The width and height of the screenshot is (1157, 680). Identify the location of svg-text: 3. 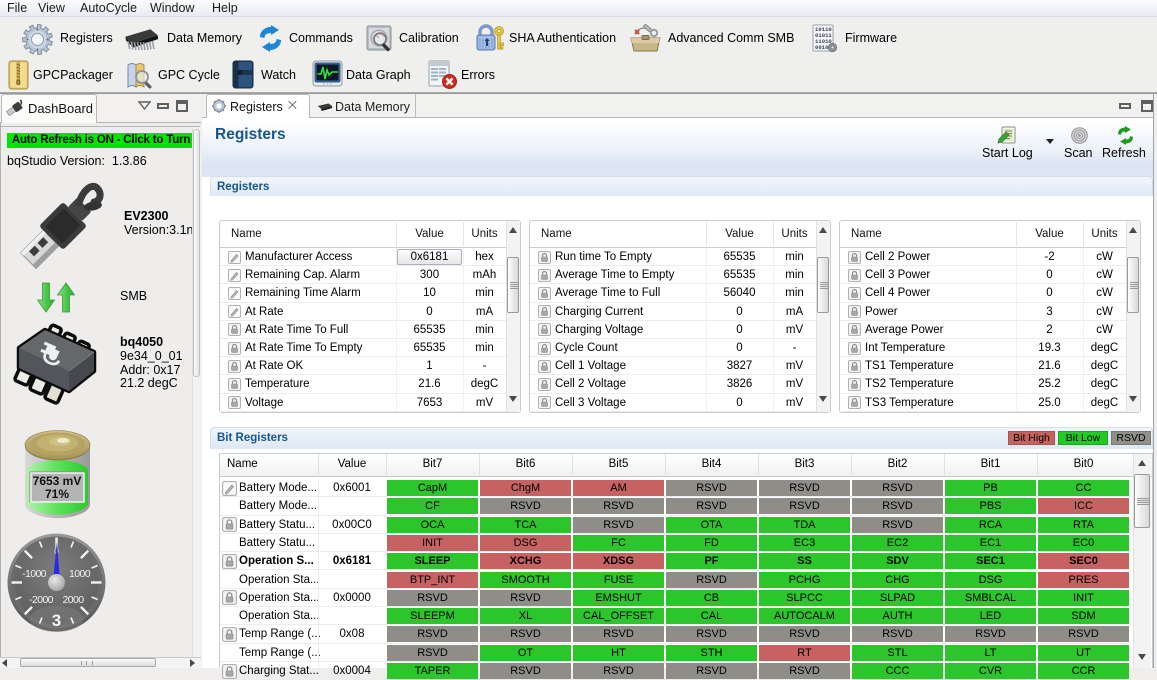
(56, 620).